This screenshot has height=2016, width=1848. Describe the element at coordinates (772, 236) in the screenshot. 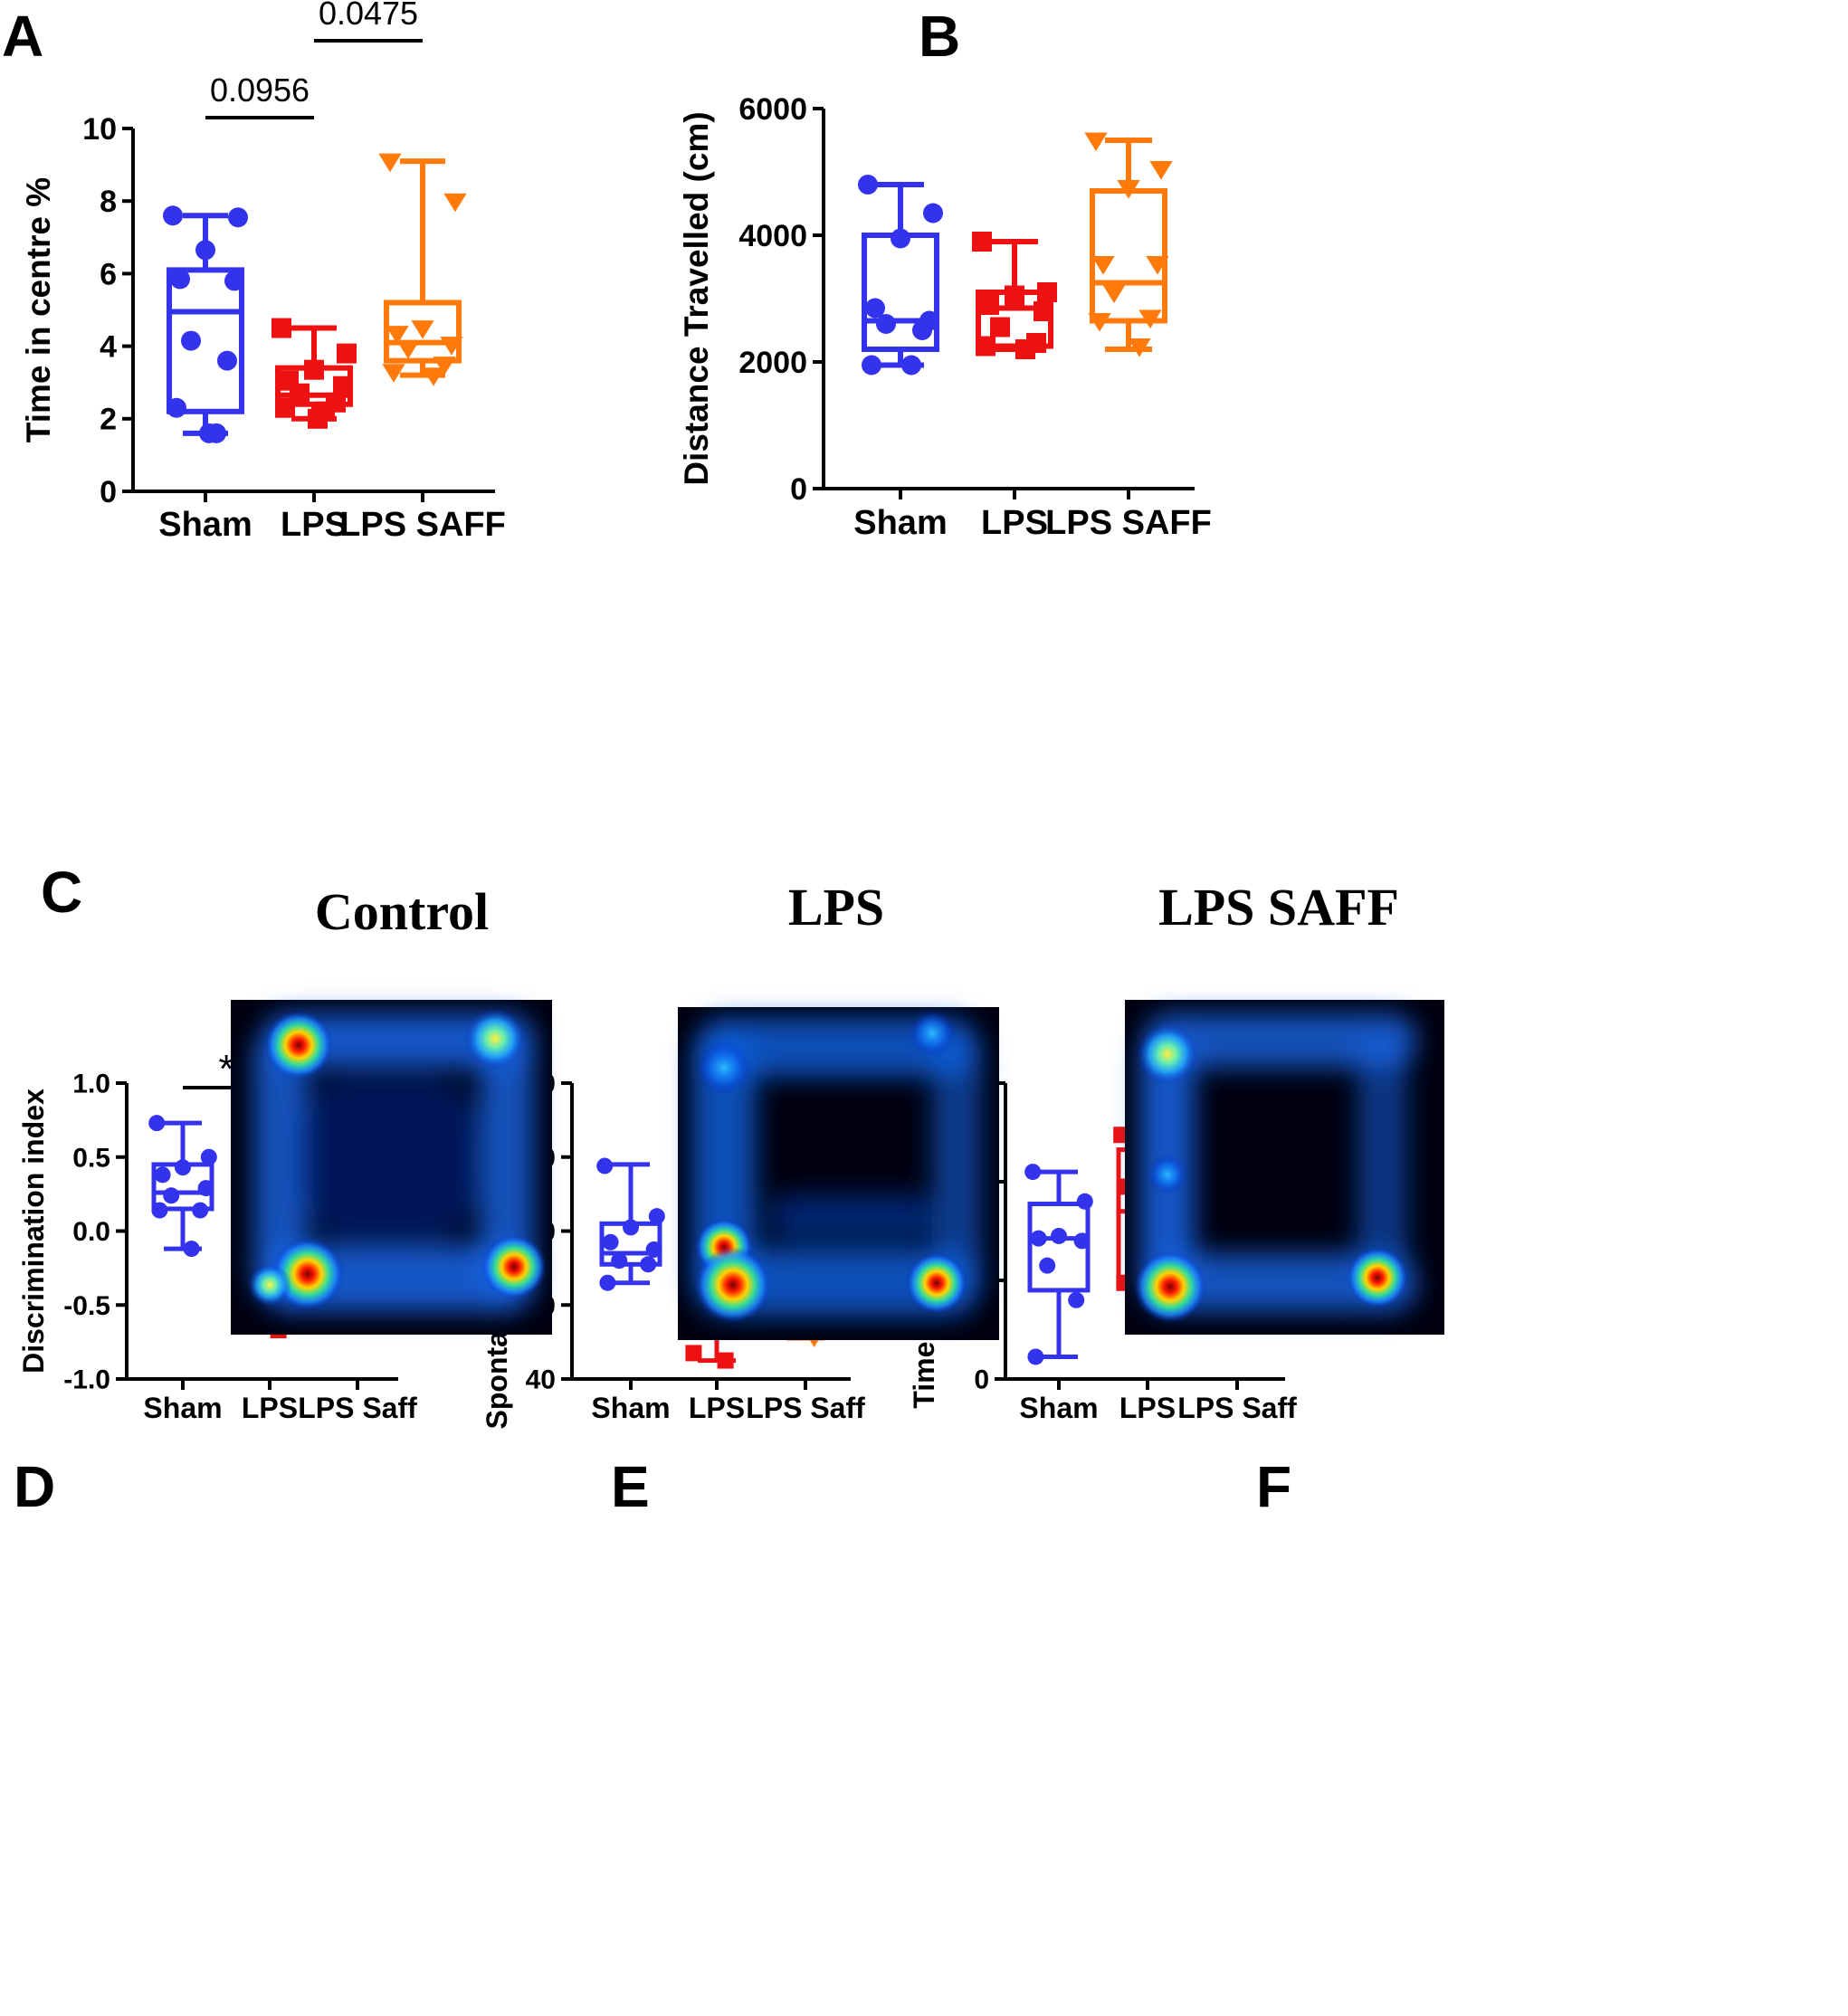

I see `y-tick-label: 4000` at that location.